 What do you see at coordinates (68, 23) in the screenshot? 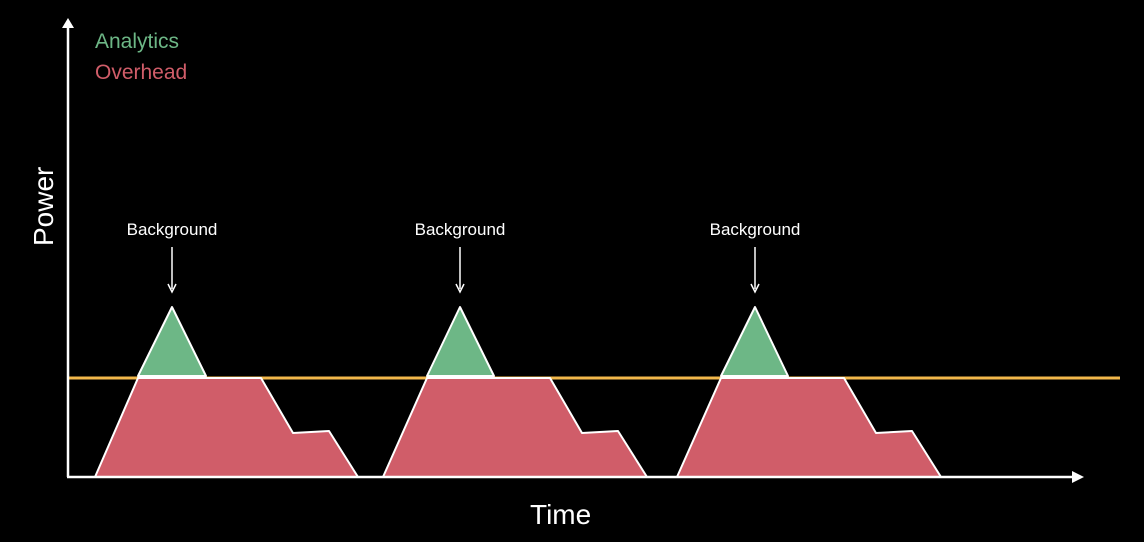
I see `y-axis-arrowhead` at bounding box center [68, 23].